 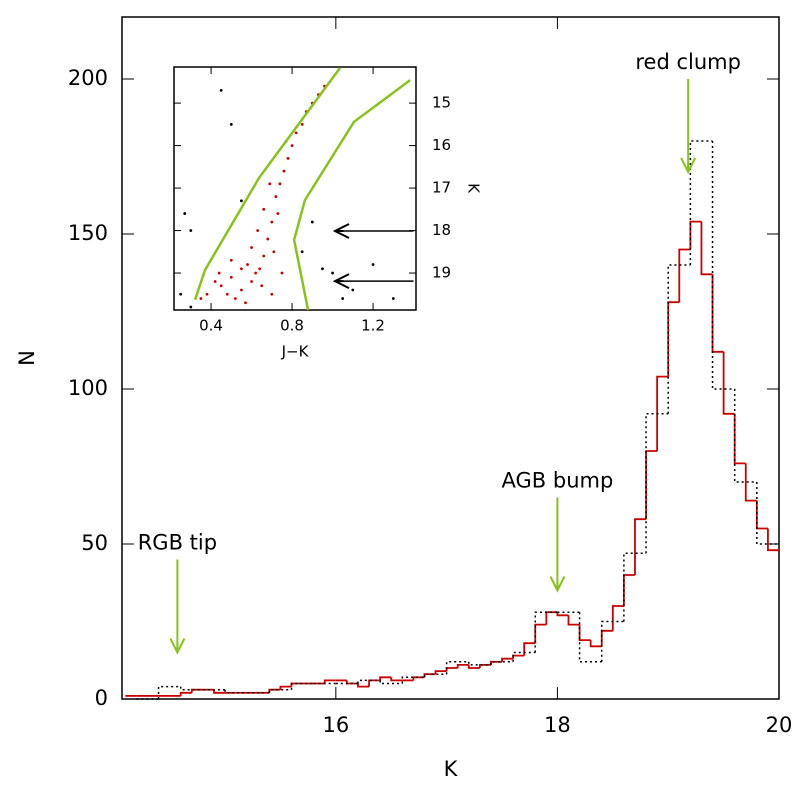 What do you see at coordinates (558, 481) in the screenshot?
I see `annotation-text: AGB bump` at bounding box center [558, 481].